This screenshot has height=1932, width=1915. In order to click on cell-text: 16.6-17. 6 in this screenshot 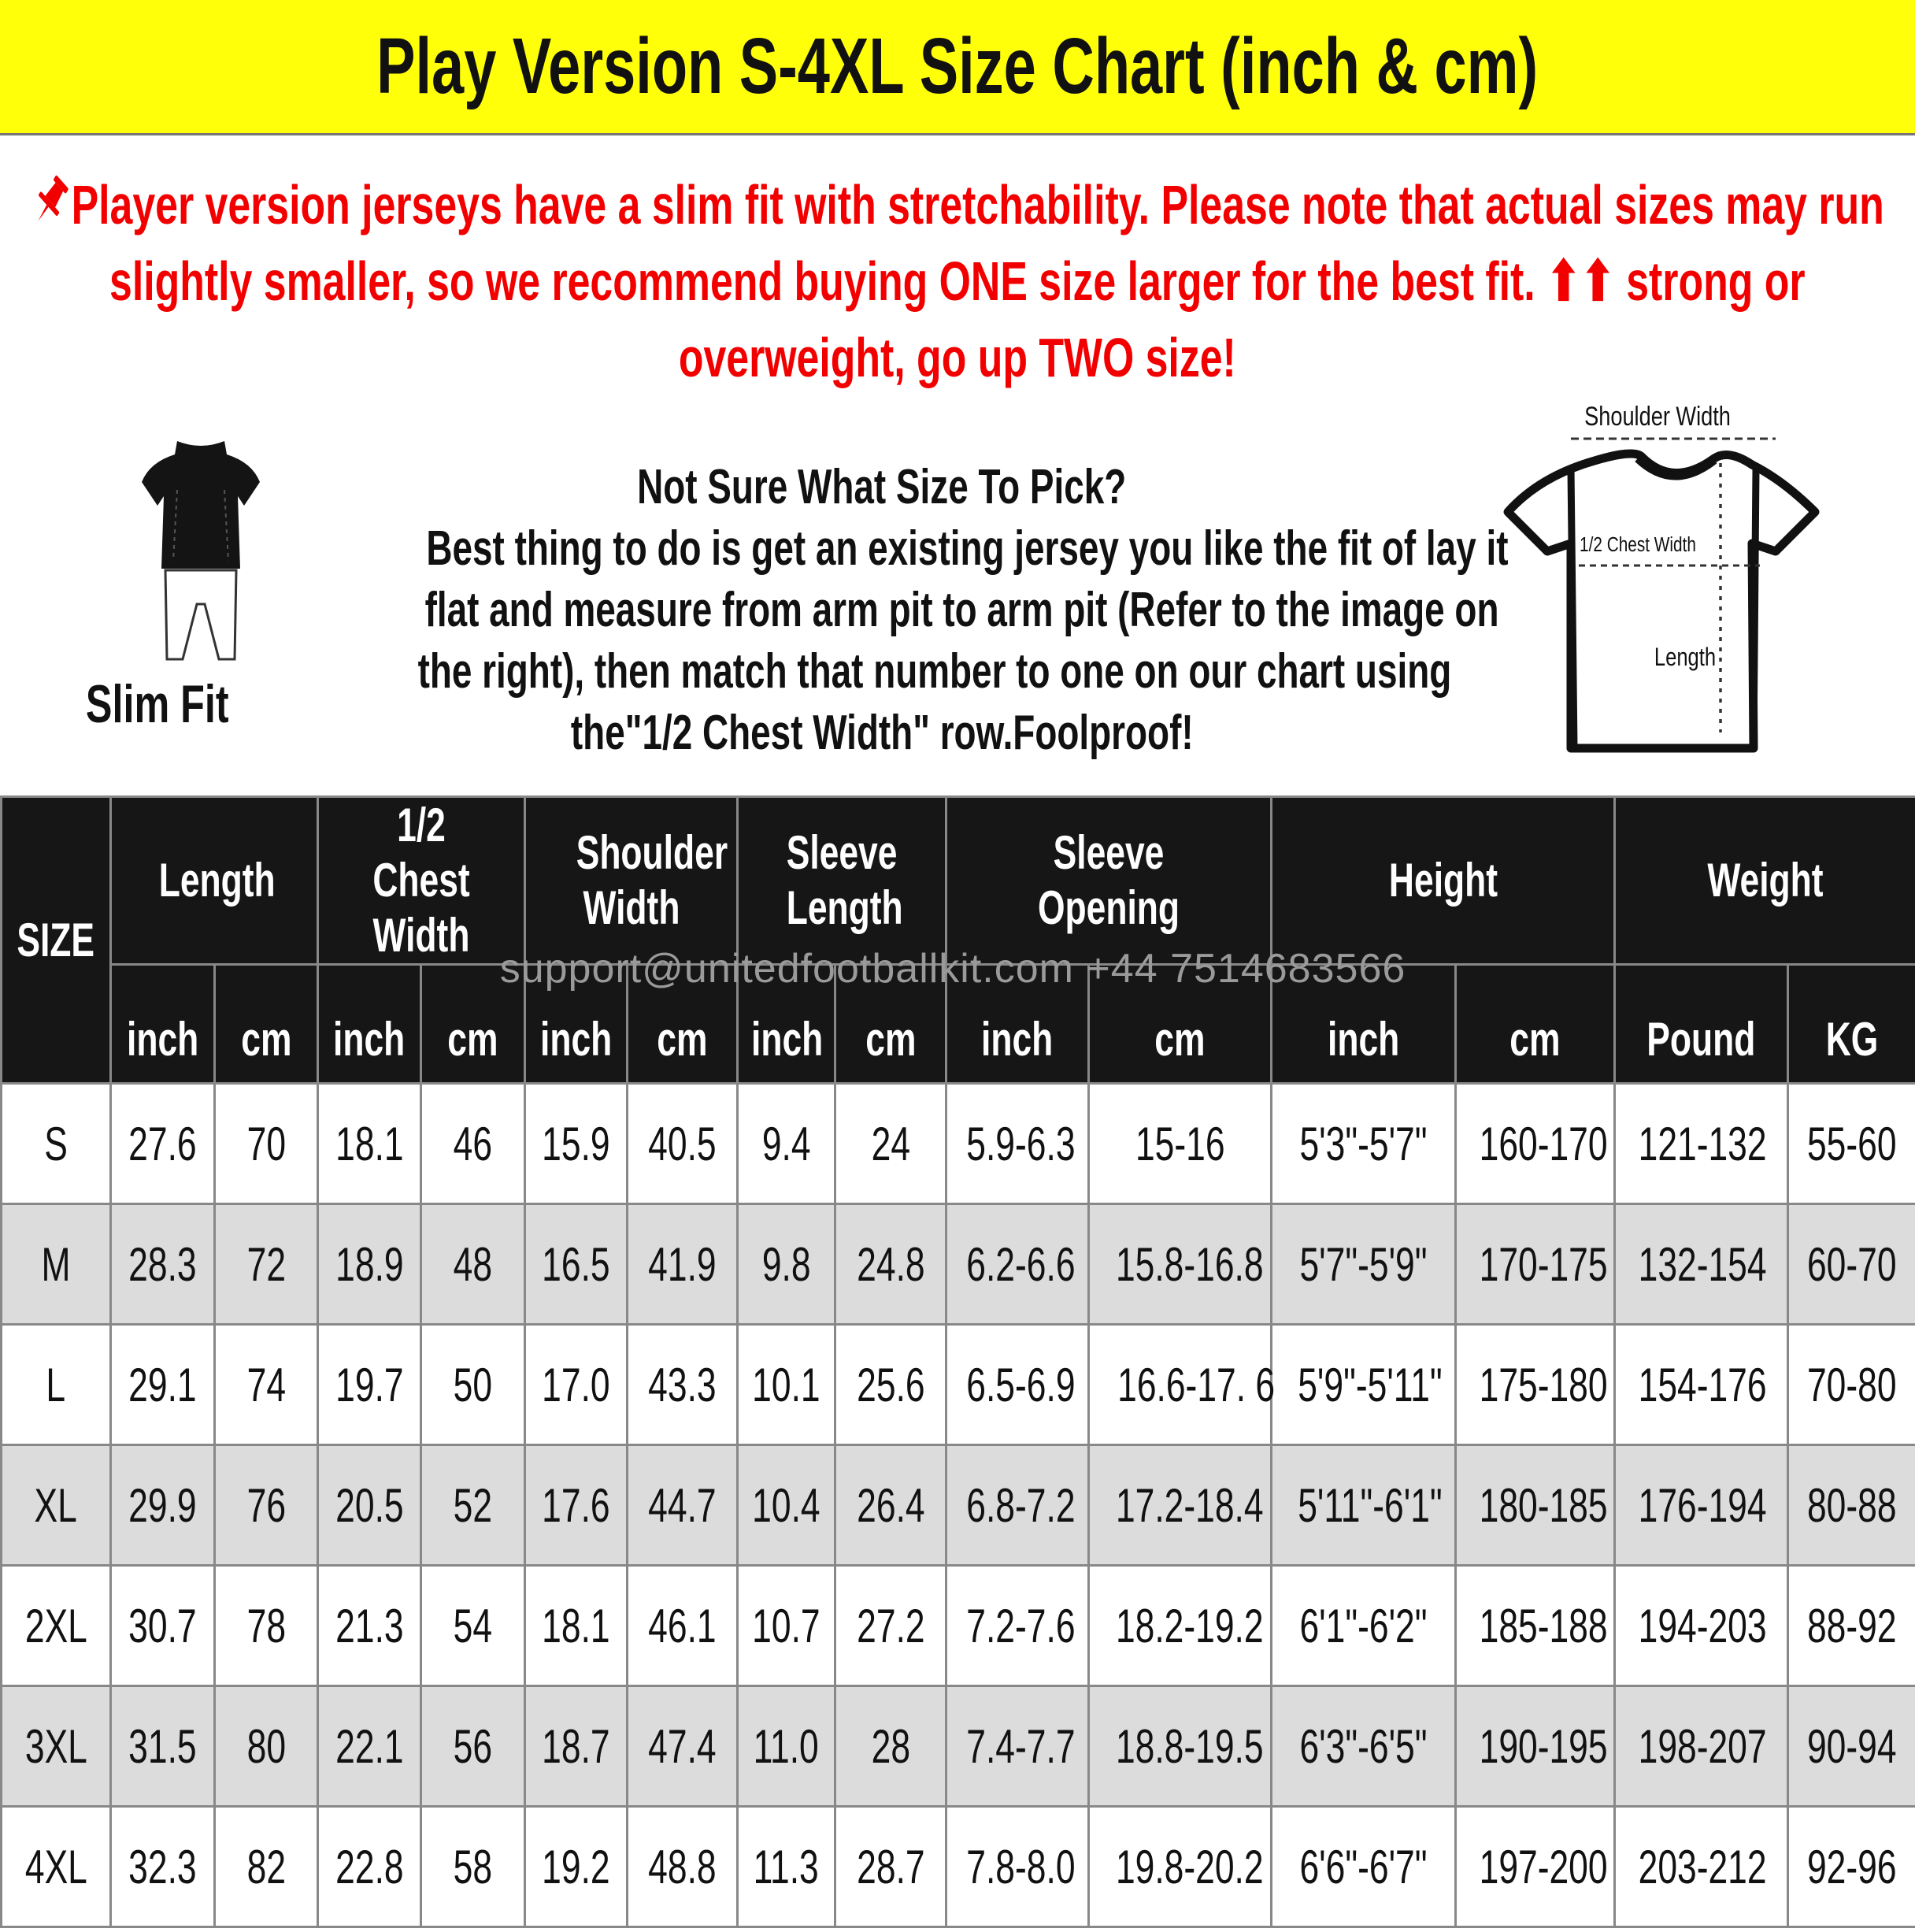, I will do `click(1196, 1384)`.